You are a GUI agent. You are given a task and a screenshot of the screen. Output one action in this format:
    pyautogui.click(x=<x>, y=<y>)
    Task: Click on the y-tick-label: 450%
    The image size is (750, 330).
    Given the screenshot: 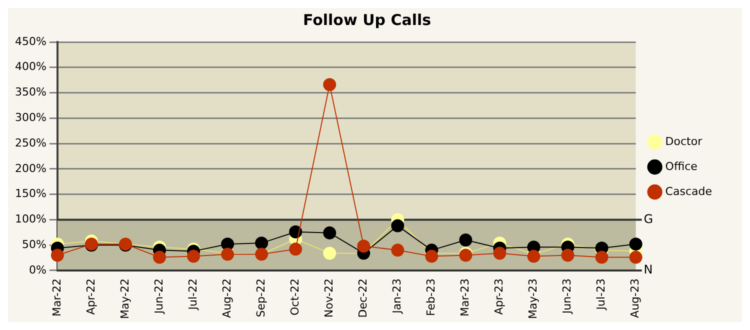 What is the action you would take?
    pyautogui.click(x=30, y=41)
    